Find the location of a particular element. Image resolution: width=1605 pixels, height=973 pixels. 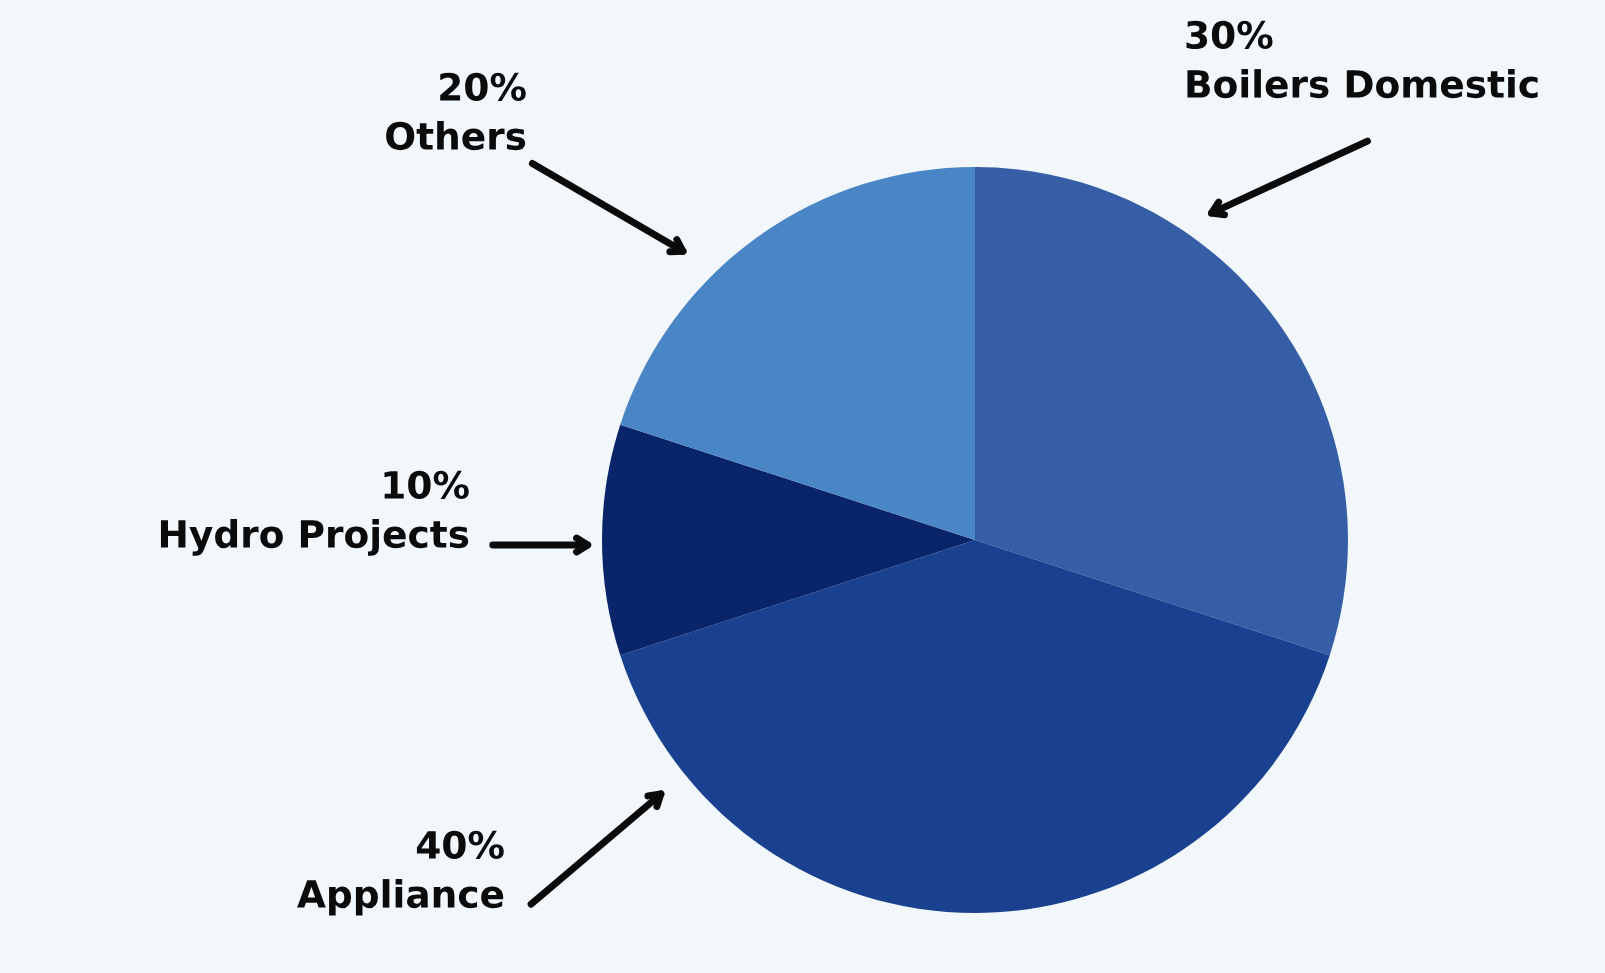

data-label: 10% is located at coordinates (426, 485).